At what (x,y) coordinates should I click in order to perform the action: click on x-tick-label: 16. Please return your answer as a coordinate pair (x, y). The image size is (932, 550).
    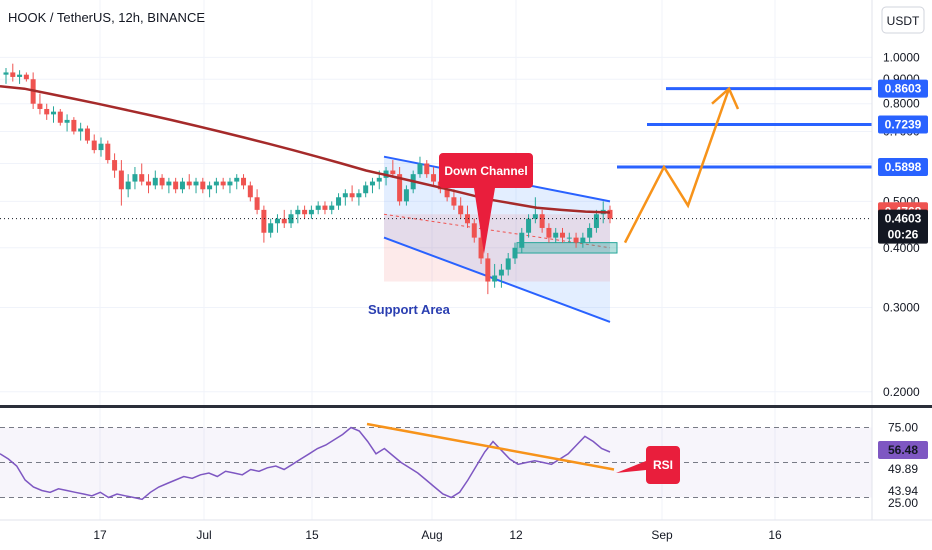
    Looking at the image, I should click on (775, 535).